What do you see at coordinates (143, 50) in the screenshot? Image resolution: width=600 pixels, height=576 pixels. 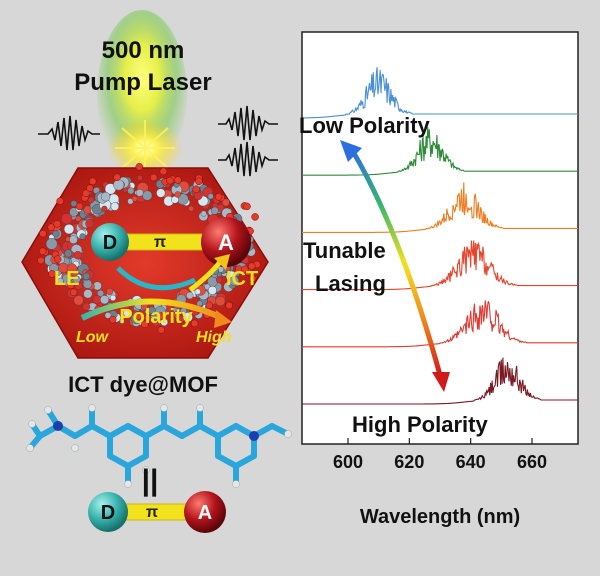 I see `pump-wavelength-label: 500 nm` at bounding box center [143, 50].